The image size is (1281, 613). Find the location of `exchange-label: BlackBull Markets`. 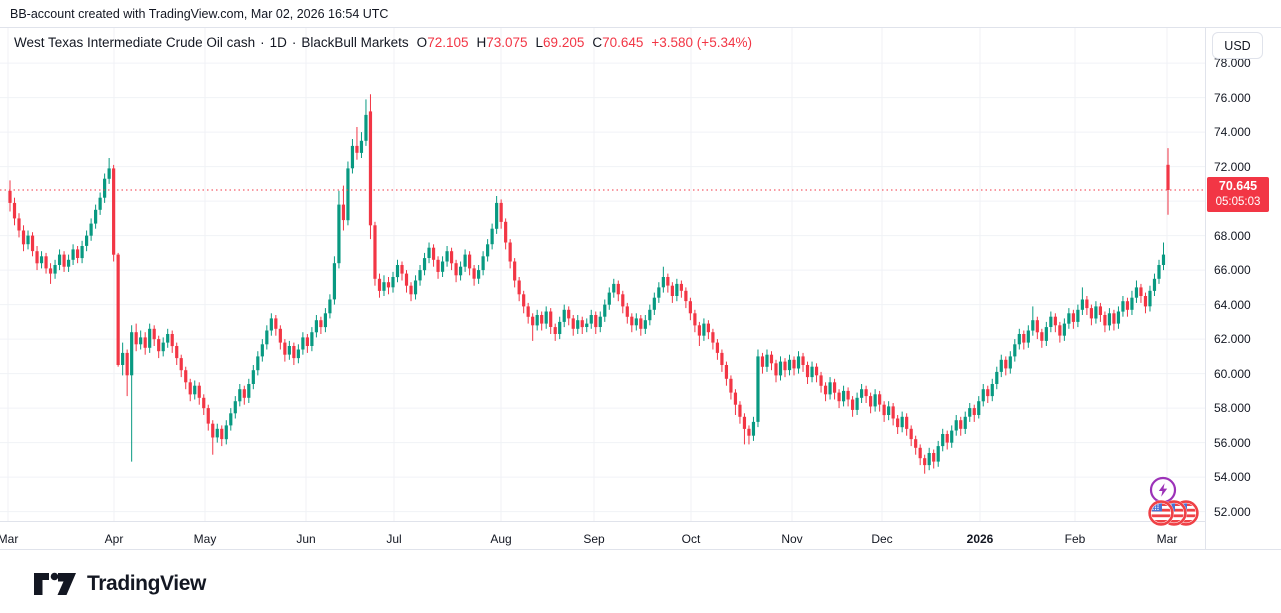

exchange-label: BlackBull Markets is located at coordinates (355, 42).